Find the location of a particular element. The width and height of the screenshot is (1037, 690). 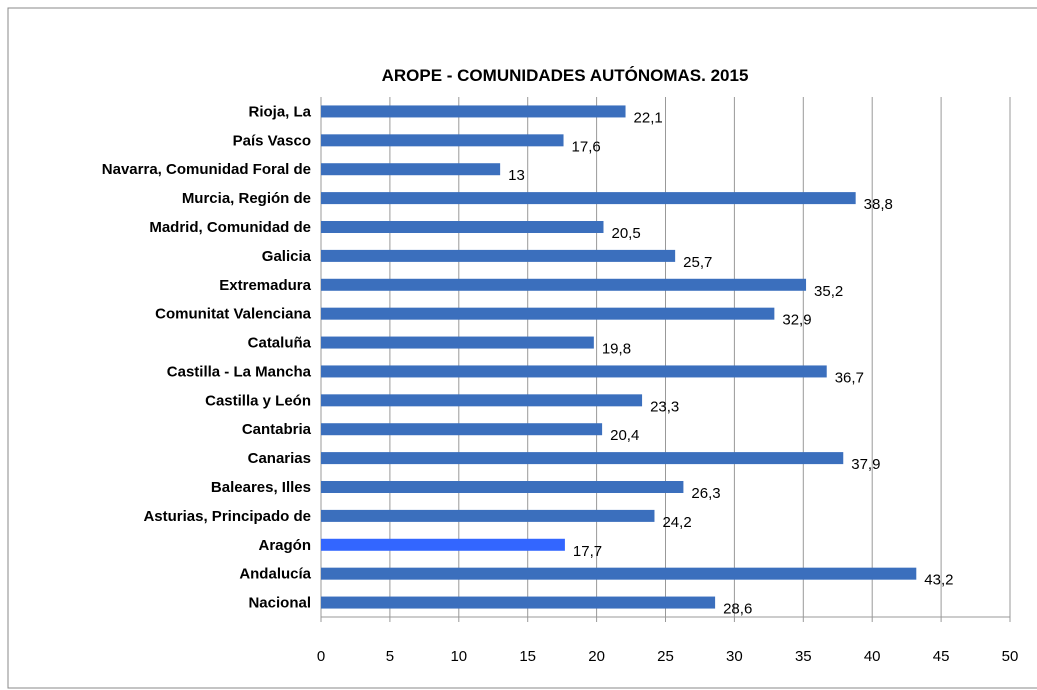

data-label: 36,7 is located at coordinates (849, 377).